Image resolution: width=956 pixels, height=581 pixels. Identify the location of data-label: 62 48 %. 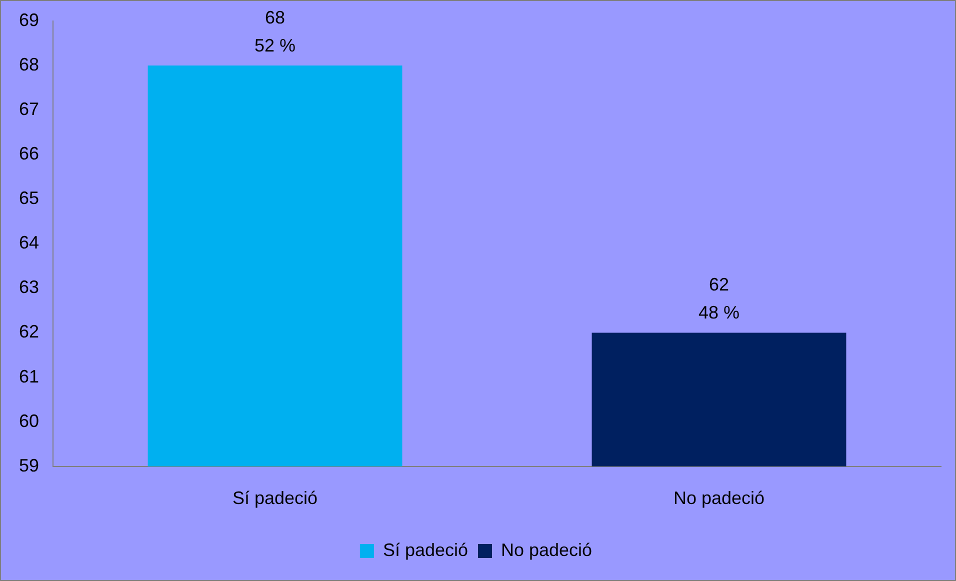
(719, 298).